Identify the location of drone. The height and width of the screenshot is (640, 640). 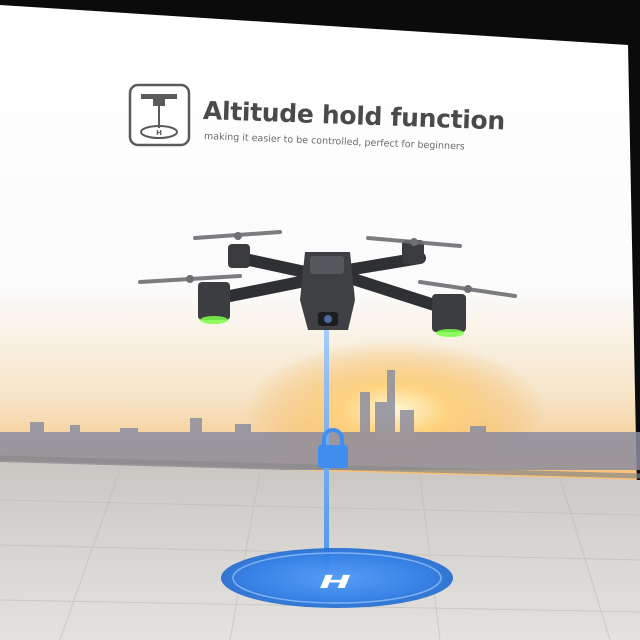
(327, 283).